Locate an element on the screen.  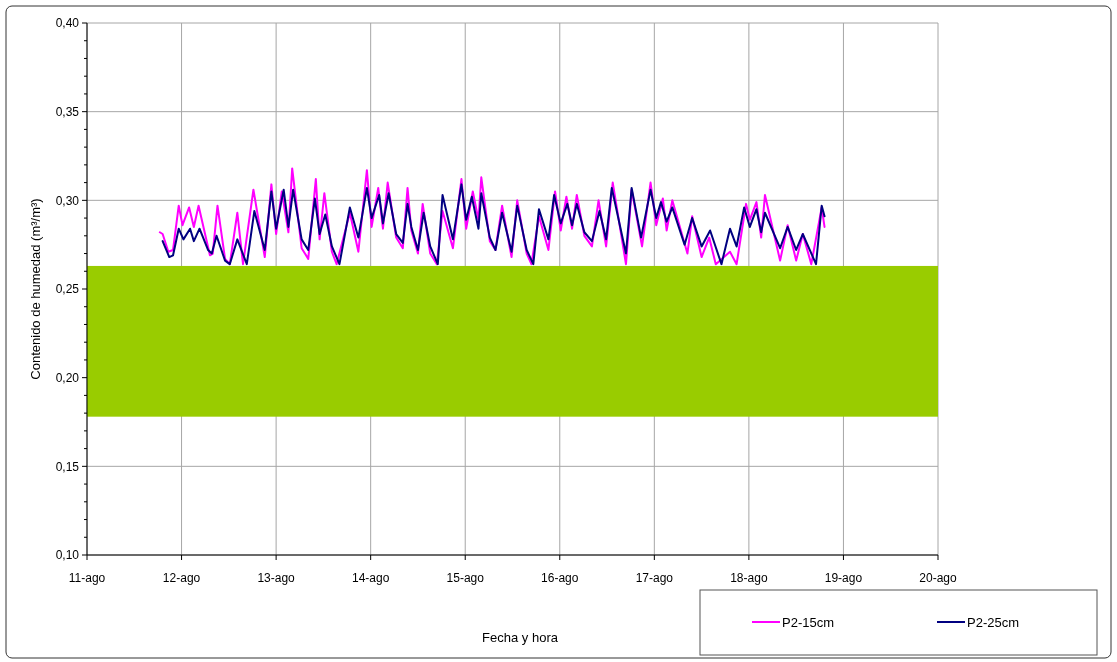
x-tick-label: 11-ago is located at coordinates (87, 578).